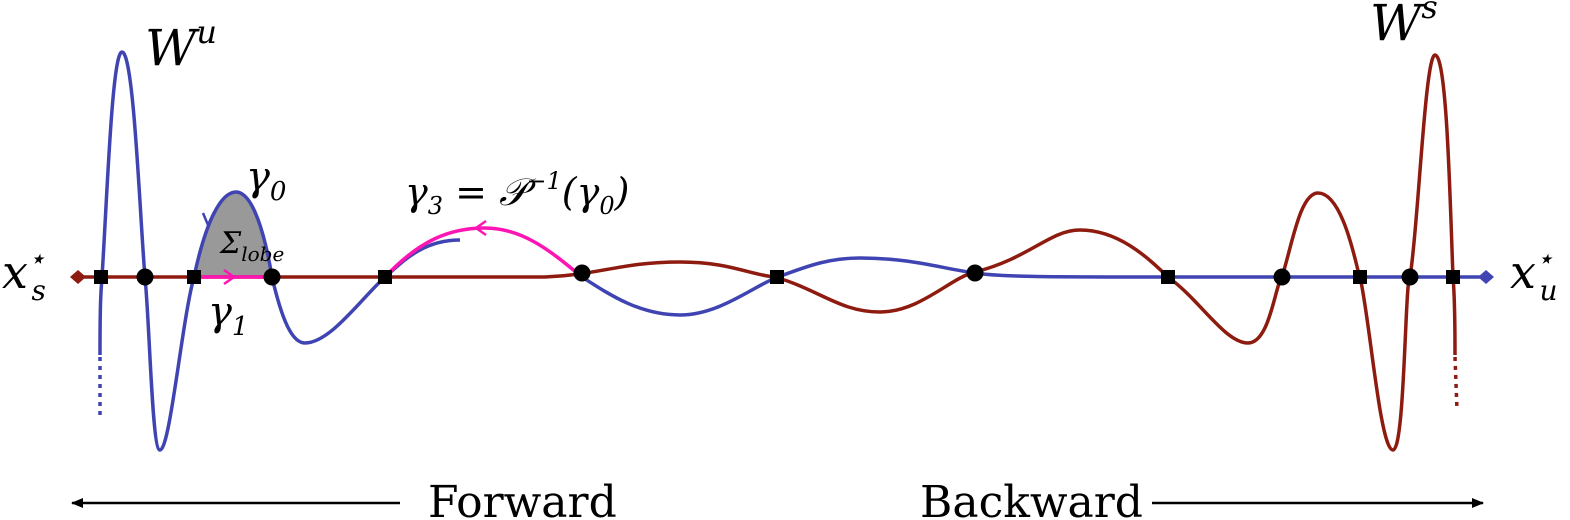  I want to click on gamma1-direction-icon, so click(230, 277).